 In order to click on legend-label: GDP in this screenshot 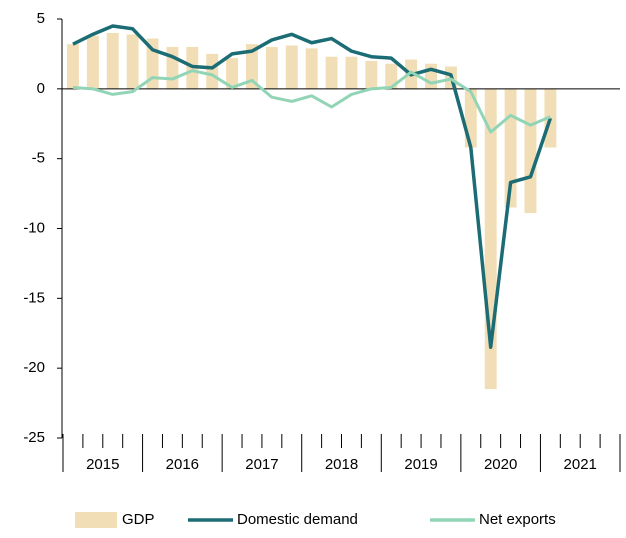, I will do `click(138, 519)`.